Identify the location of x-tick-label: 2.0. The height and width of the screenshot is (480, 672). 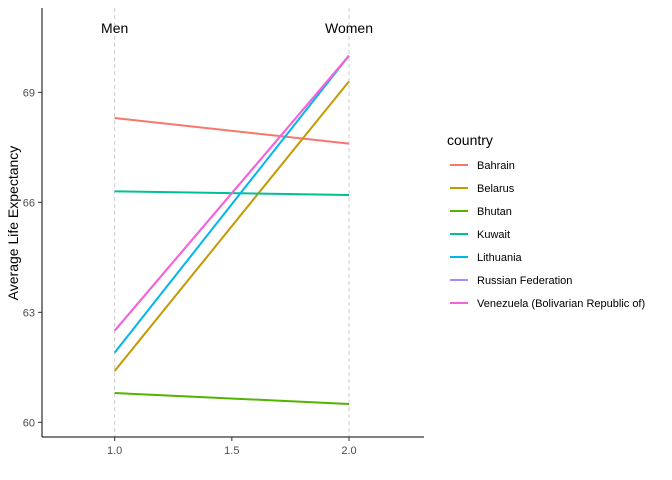
(348, 451).